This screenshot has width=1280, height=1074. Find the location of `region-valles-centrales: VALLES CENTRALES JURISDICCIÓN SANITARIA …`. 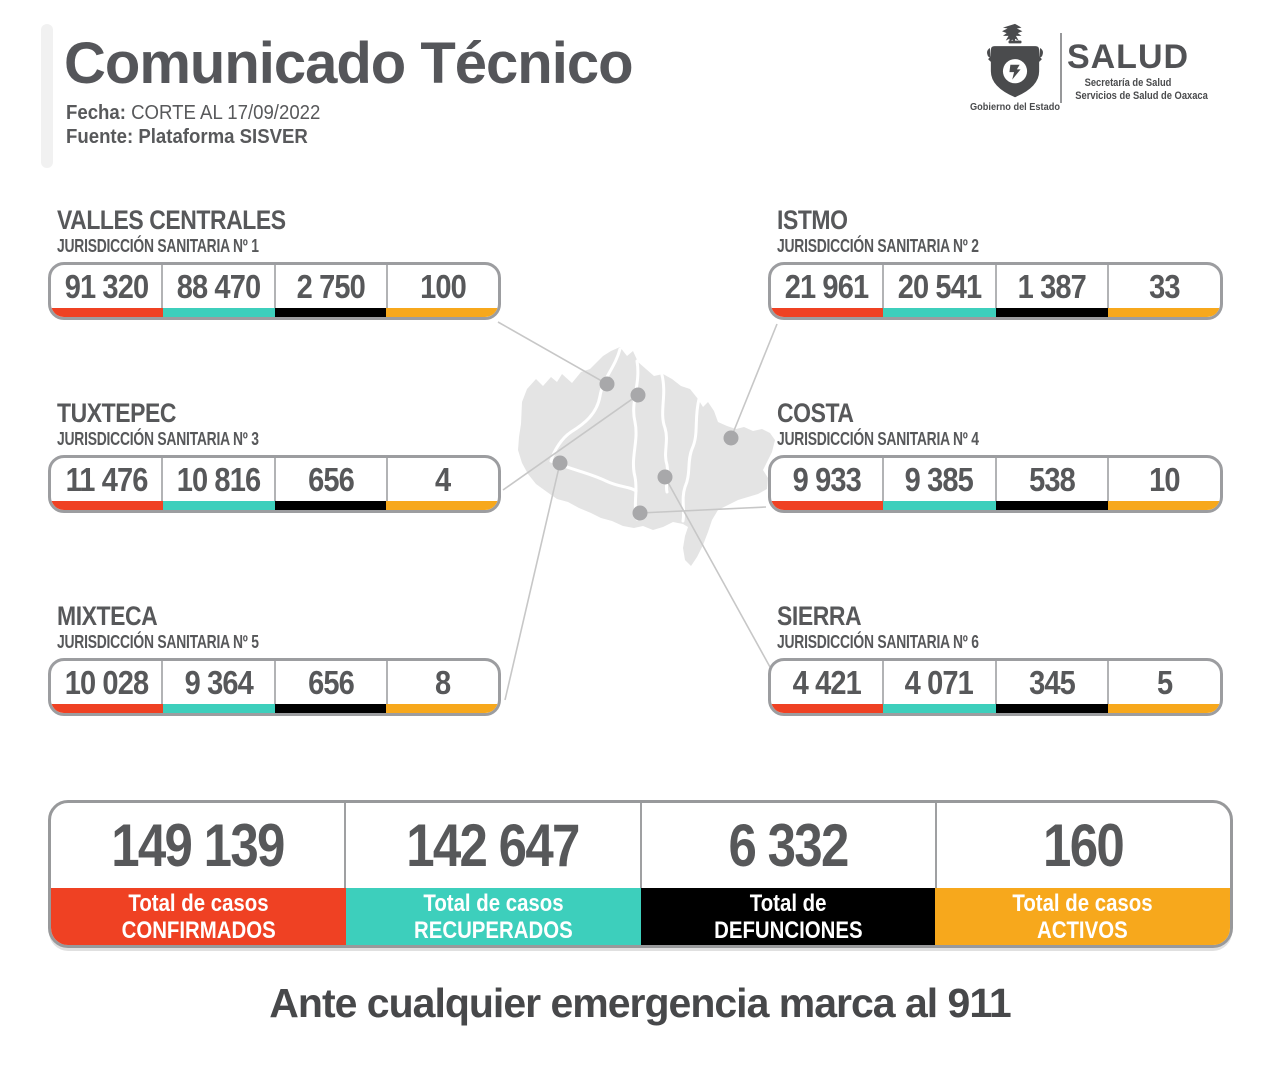

region-valles-centrales: VALLES CENTRALES JURISDICCIÓN SANITARIA … is located at coordinates (274, 266).